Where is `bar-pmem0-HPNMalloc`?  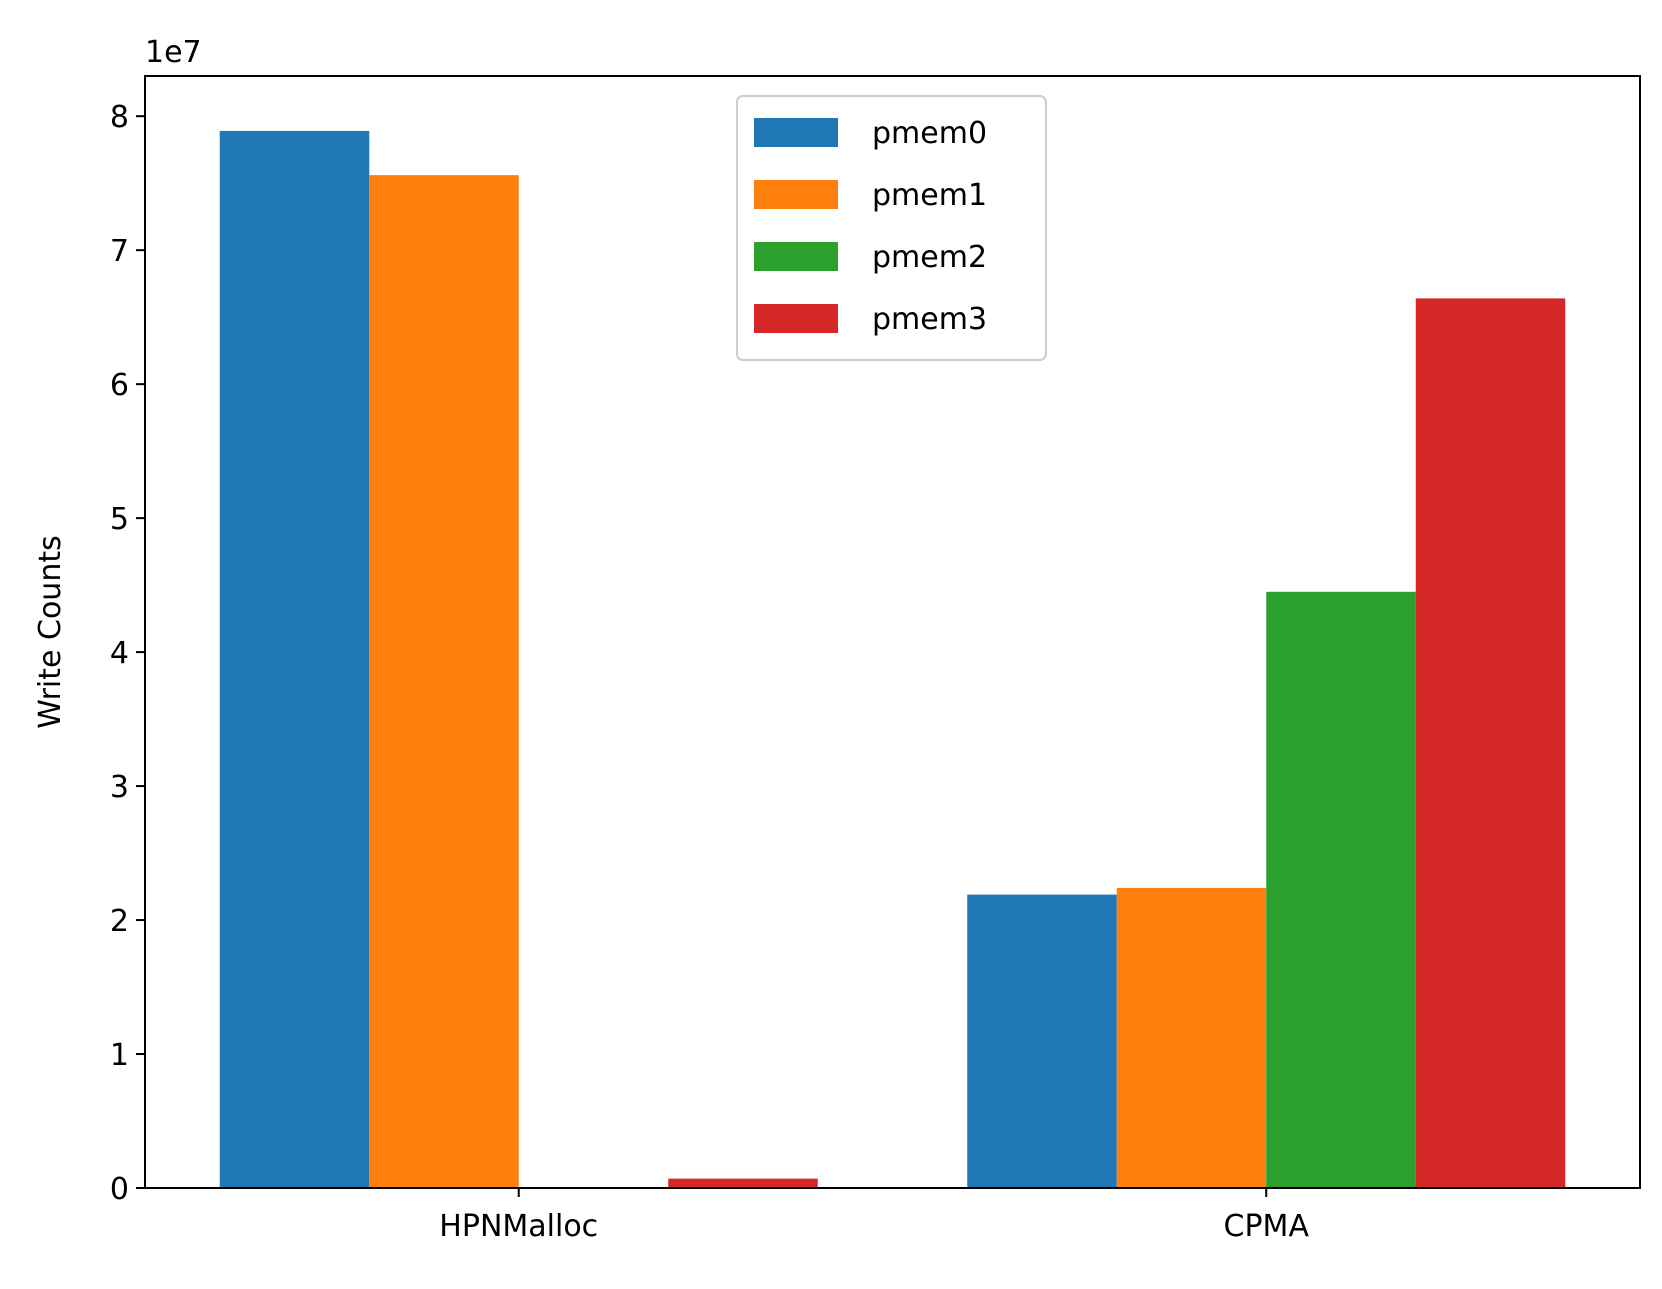 bar-pmem0-HPNMalloc is located at coordinates (294, 659).